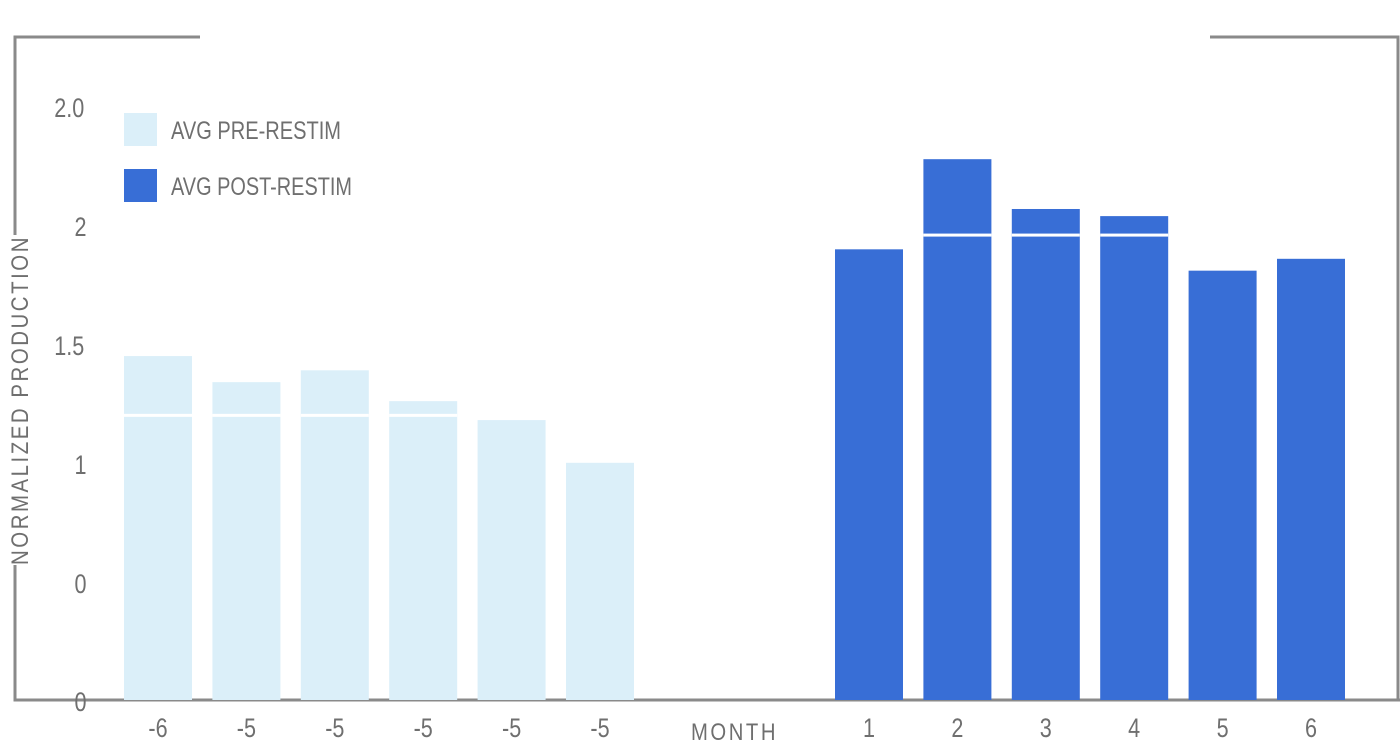 This screenshot has width=1400, height=749. I want to click on legend-swatch-post-restim, so click(140, 185).